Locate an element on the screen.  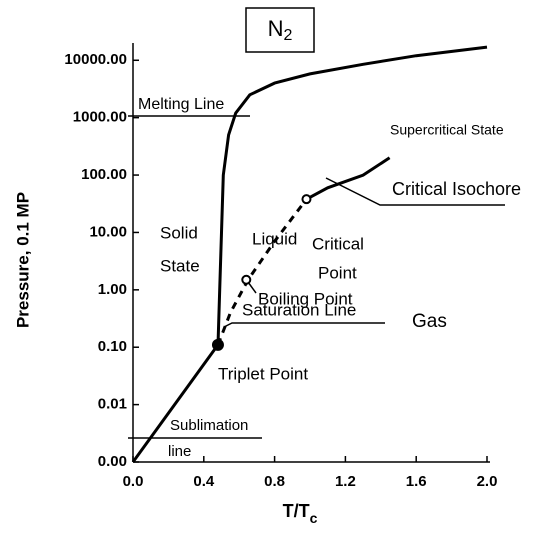
annotation: Sublimation is located at coordinates (209, 425).